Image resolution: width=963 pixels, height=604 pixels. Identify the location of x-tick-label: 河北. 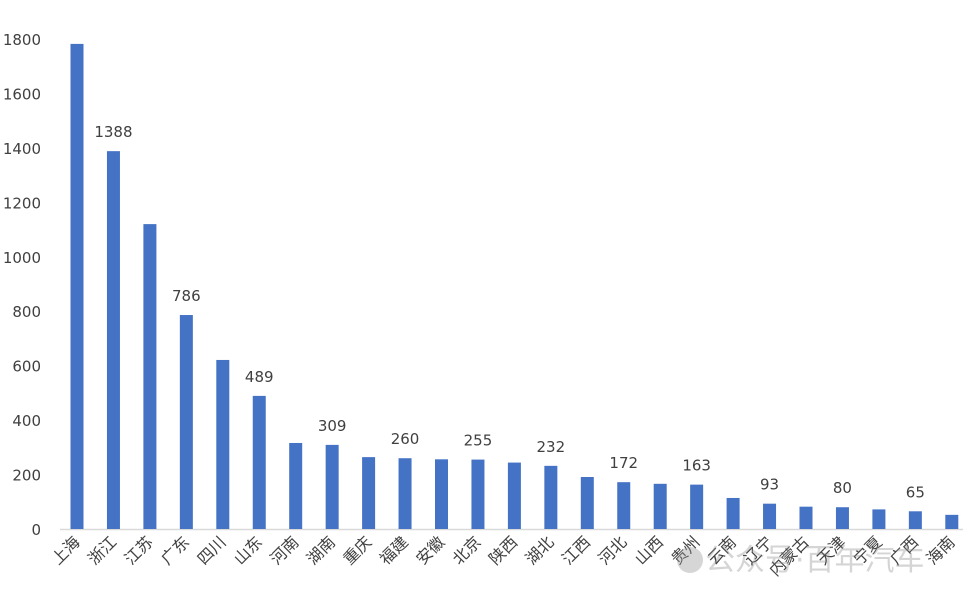
(613, 550).